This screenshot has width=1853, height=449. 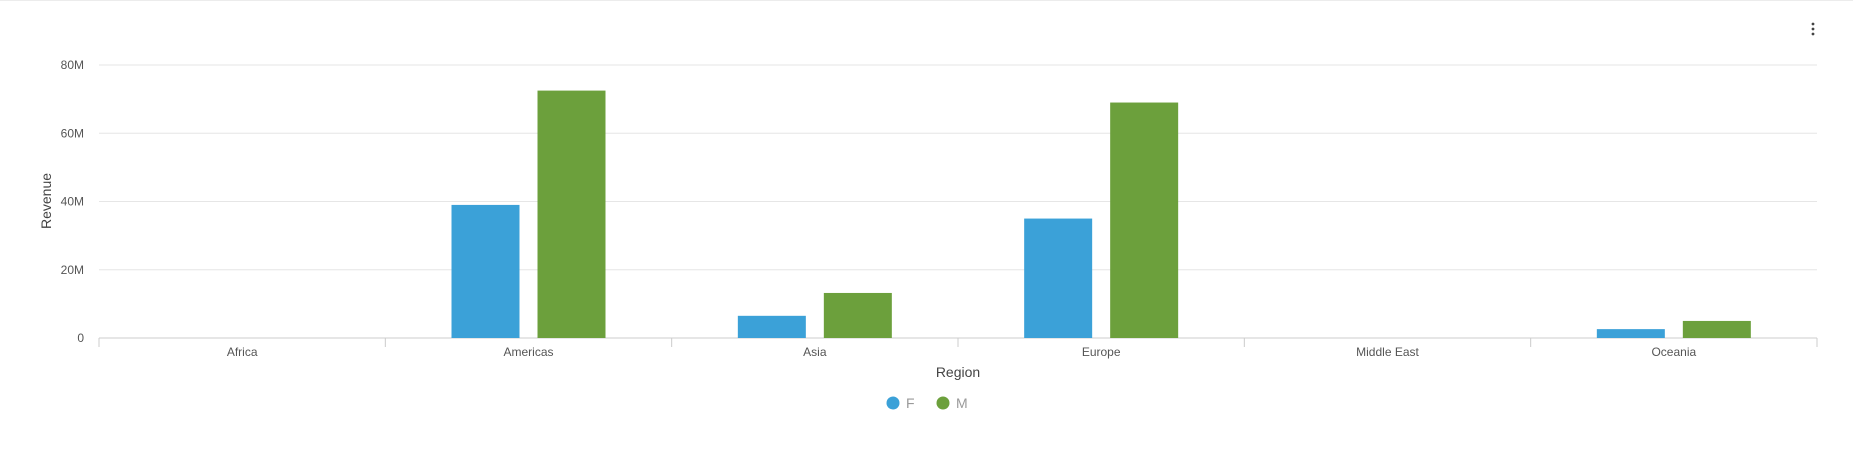 What do you see at coordinates (952, 403) in the screenshot?
I see `legend-item-m: M` at bounding box center [952, 403].